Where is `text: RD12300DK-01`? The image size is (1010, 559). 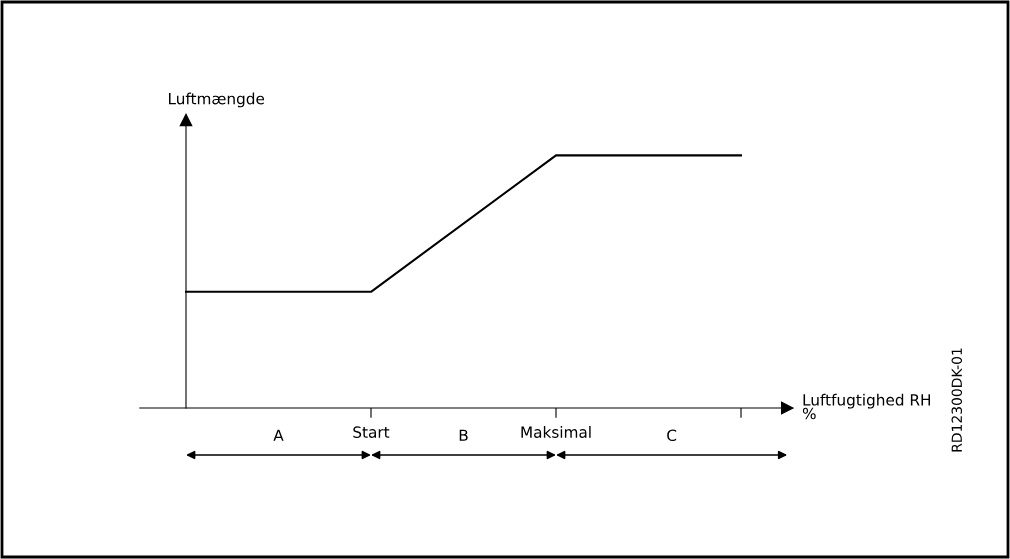
text: RD12300DK-01 is located at coordinates (957, 400).